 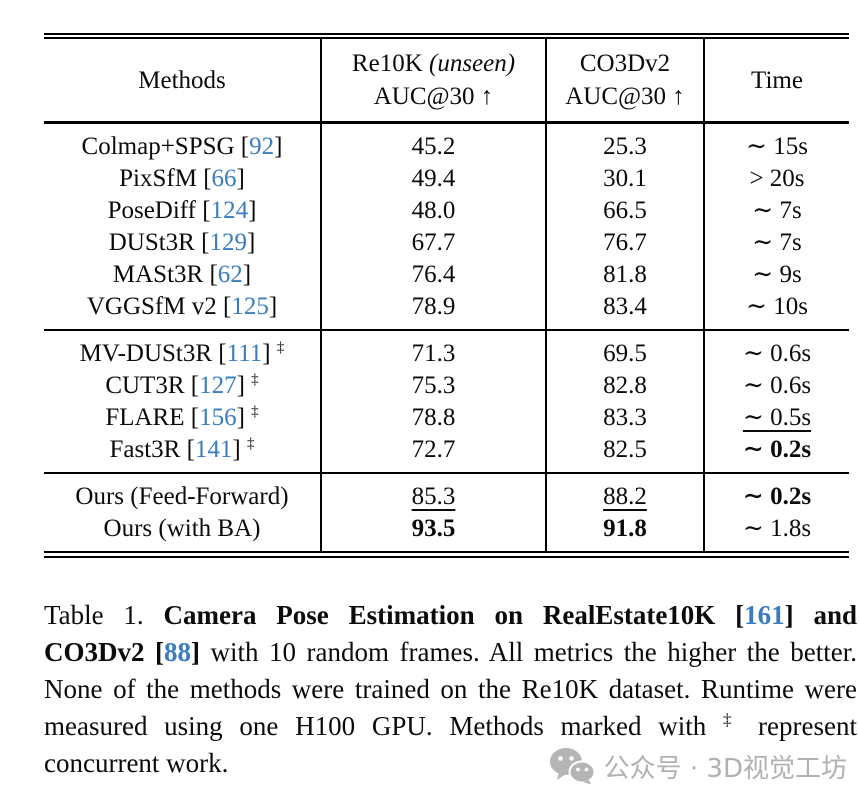 I want to click on re10k-score-cell: 85.3, so click(x=432, y=492).